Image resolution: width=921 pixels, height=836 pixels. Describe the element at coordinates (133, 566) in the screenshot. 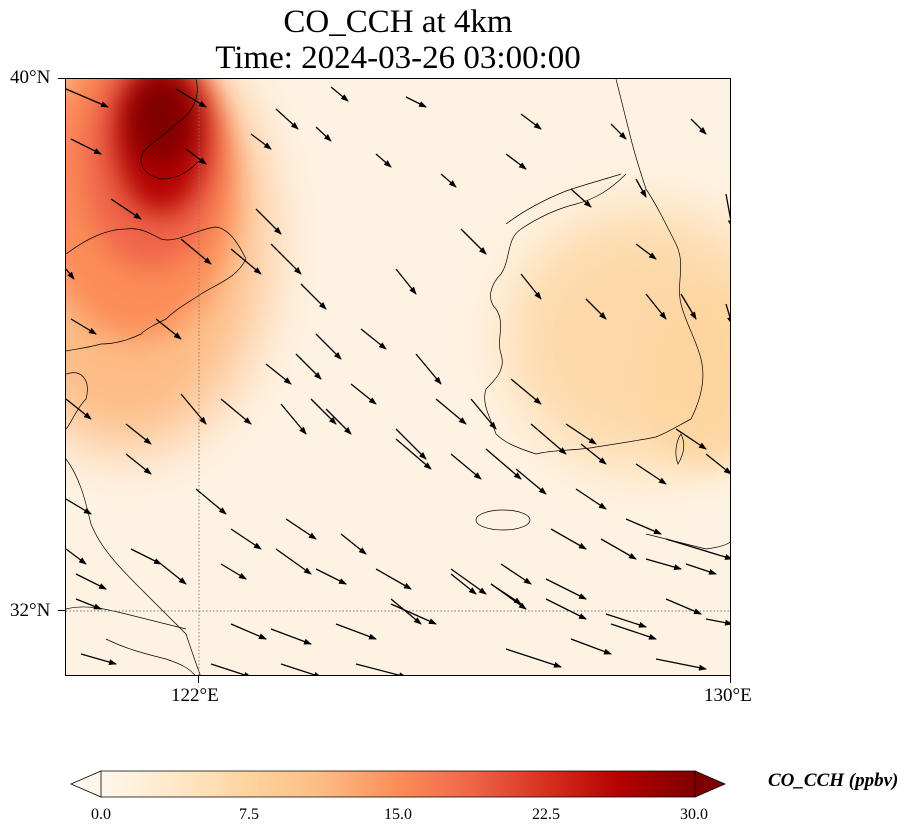

I see `coastline-china-east` at that location.